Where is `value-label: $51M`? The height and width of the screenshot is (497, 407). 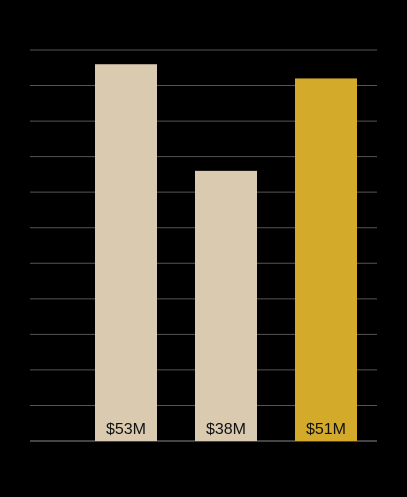
value-label: $51M is located at coordinates (326, 429).